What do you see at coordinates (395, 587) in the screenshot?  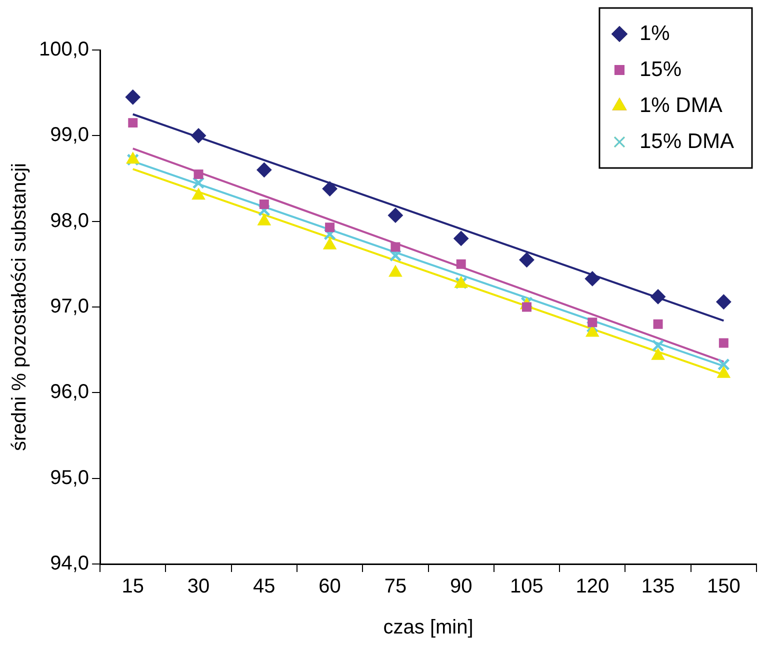 I see `x-tick-label: 75` at bounding box center [395, 587].